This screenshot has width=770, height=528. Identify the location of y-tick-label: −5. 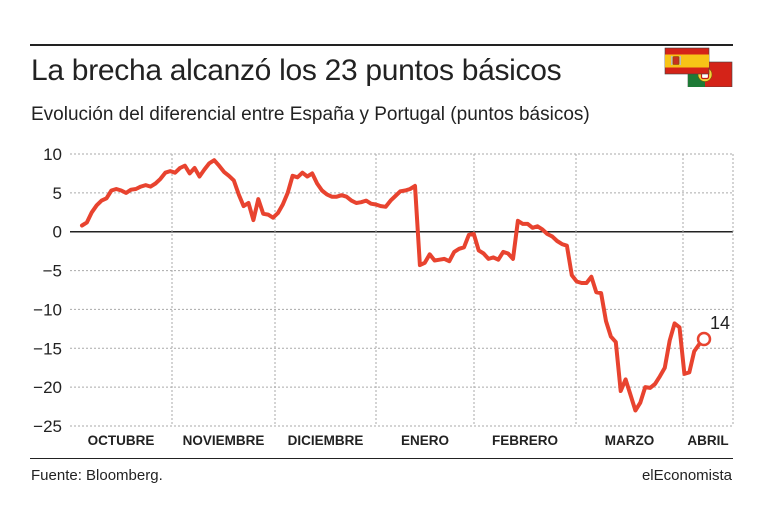
(52, 271).